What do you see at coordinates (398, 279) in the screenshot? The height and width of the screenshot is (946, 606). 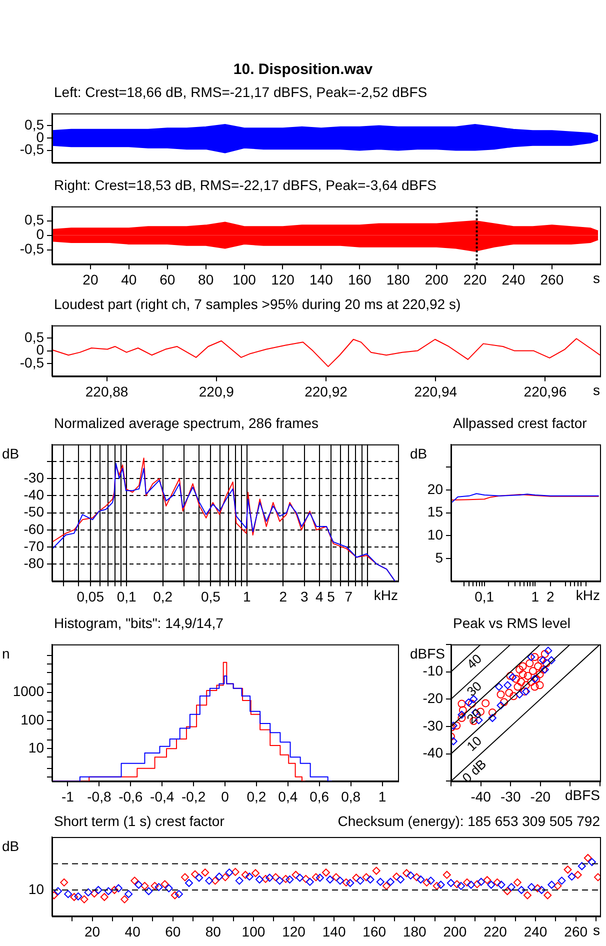 I see `x-tick-label: 180` at bounding box center [398, 279].